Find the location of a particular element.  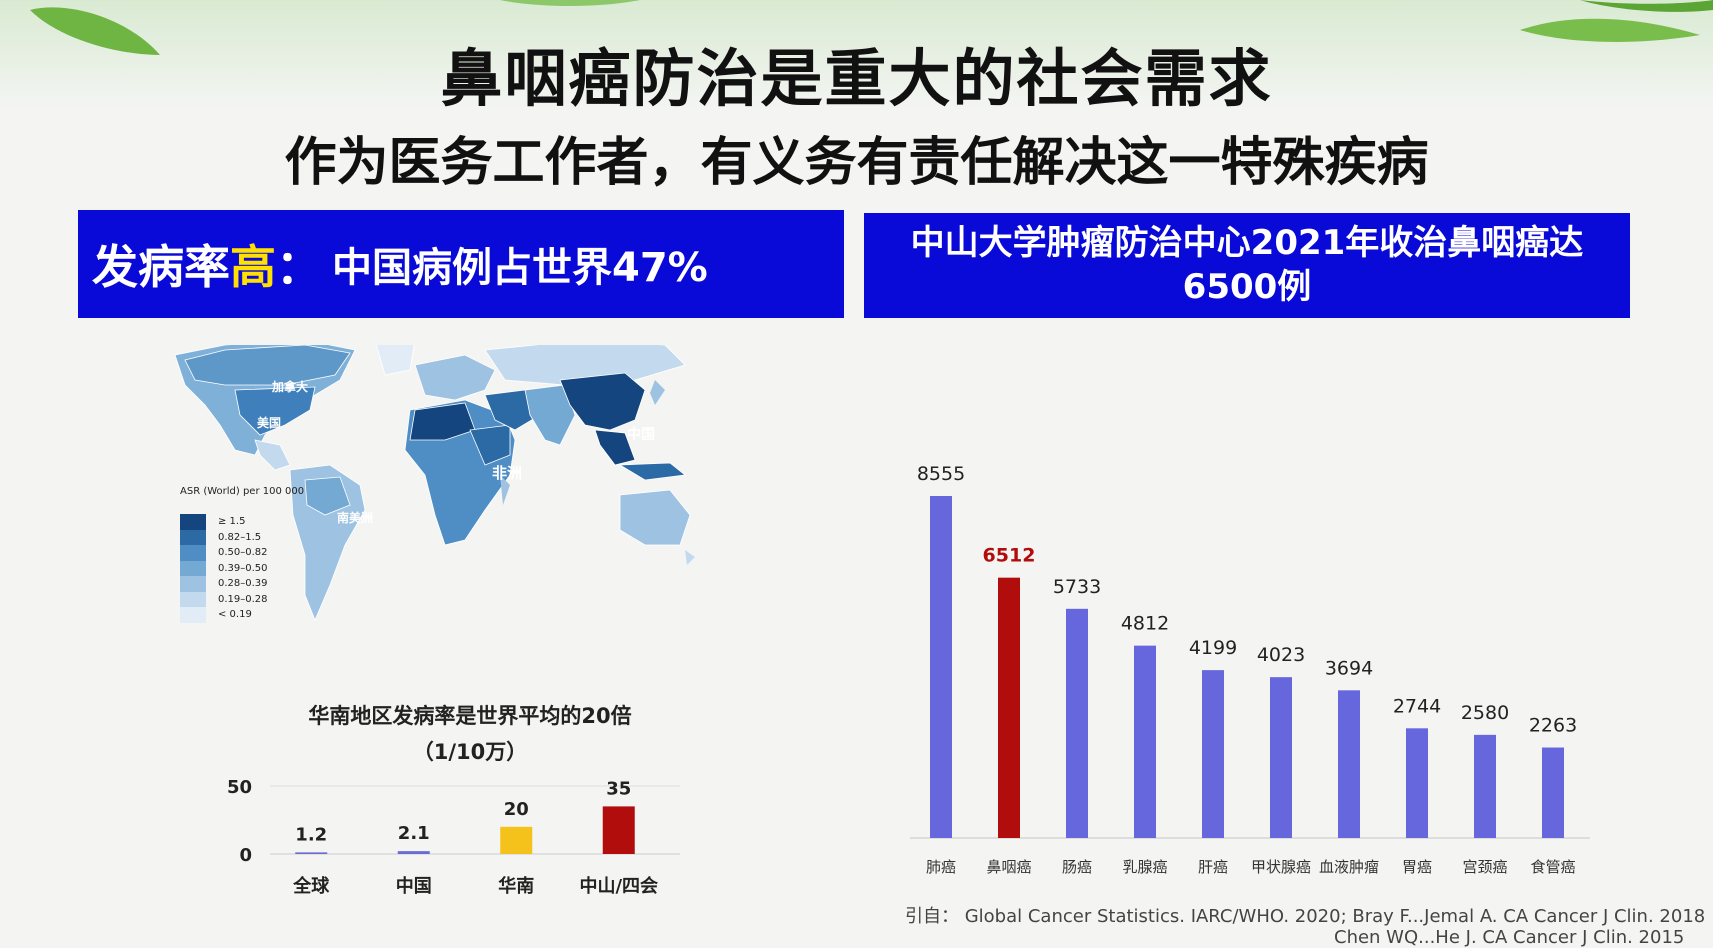

leaf-decoration is located at coordinates (856, 55).